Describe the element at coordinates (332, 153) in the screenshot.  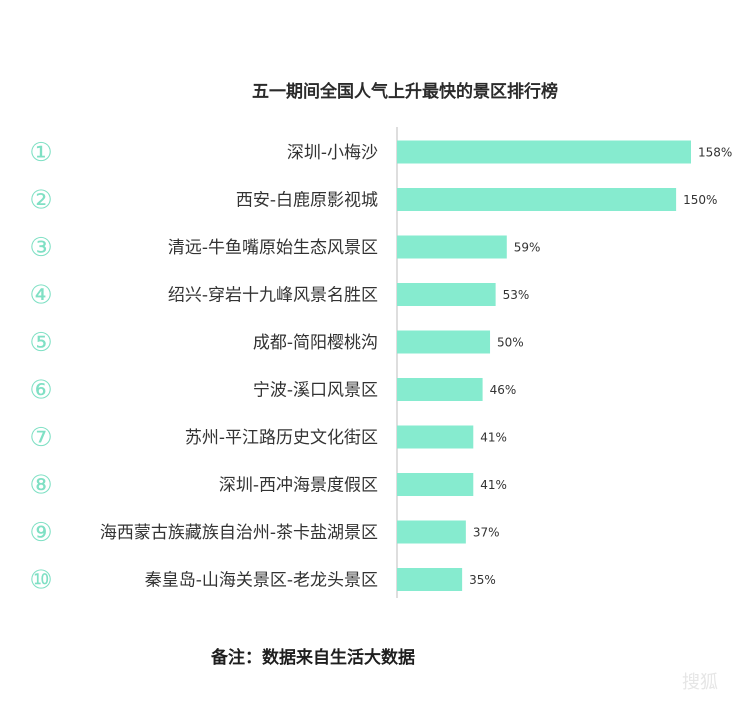
I see `category-label-1: 深圳-小梅沙` at that location.